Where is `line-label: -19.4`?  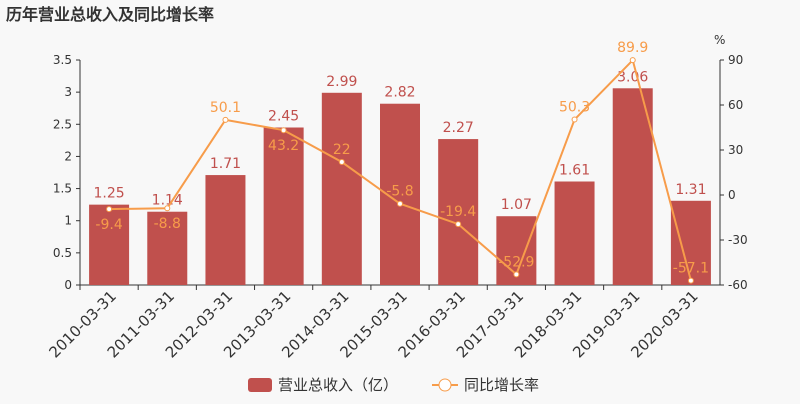 line-label: -19.4 is located at coordinates (458, 212).